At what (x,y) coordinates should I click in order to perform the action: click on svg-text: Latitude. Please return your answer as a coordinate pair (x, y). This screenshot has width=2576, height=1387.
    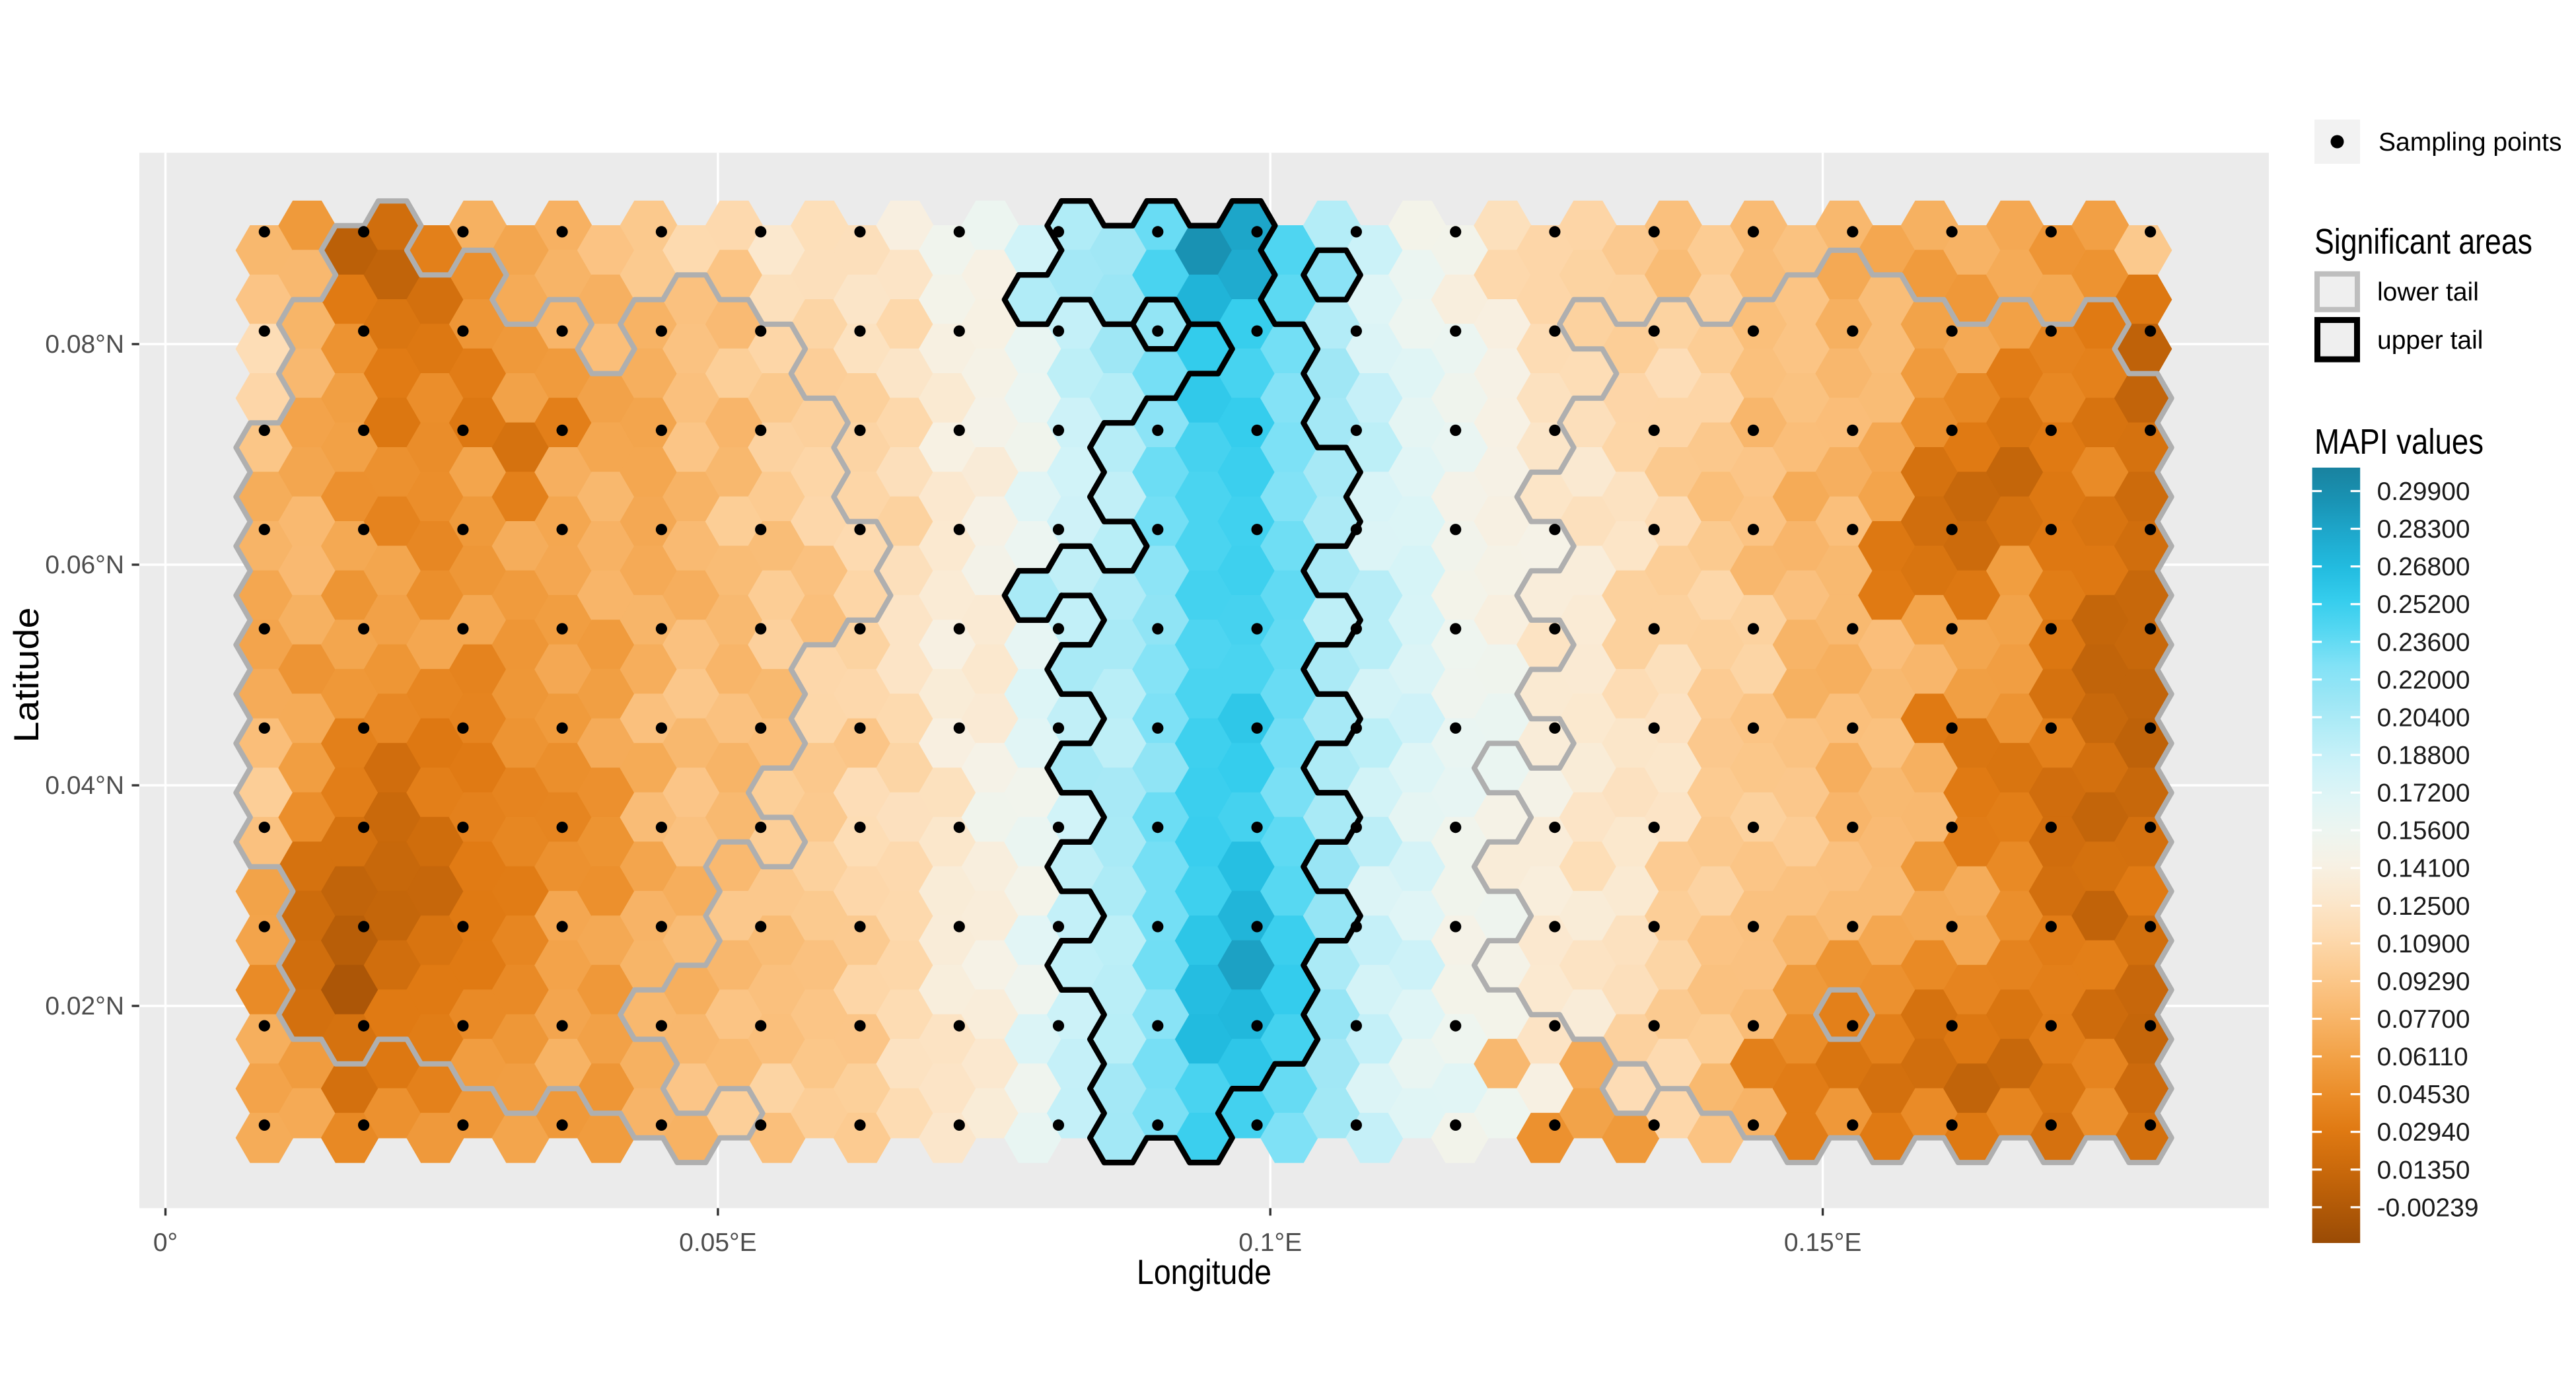
    Looking at the image, I should click on (27, 675).